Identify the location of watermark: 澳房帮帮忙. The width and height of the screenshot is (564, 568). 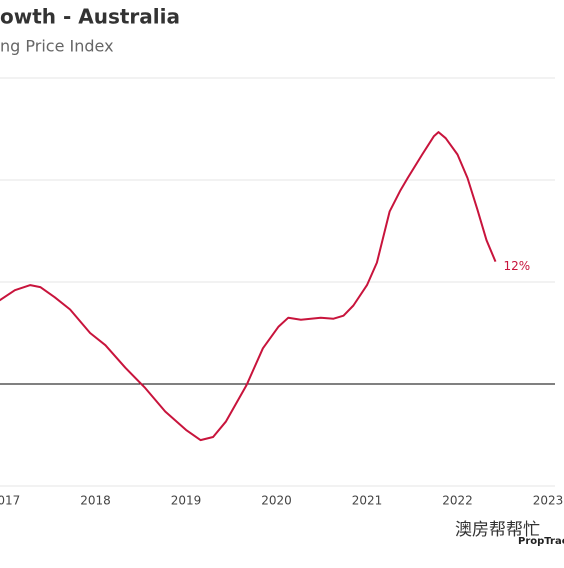
(497, 530).